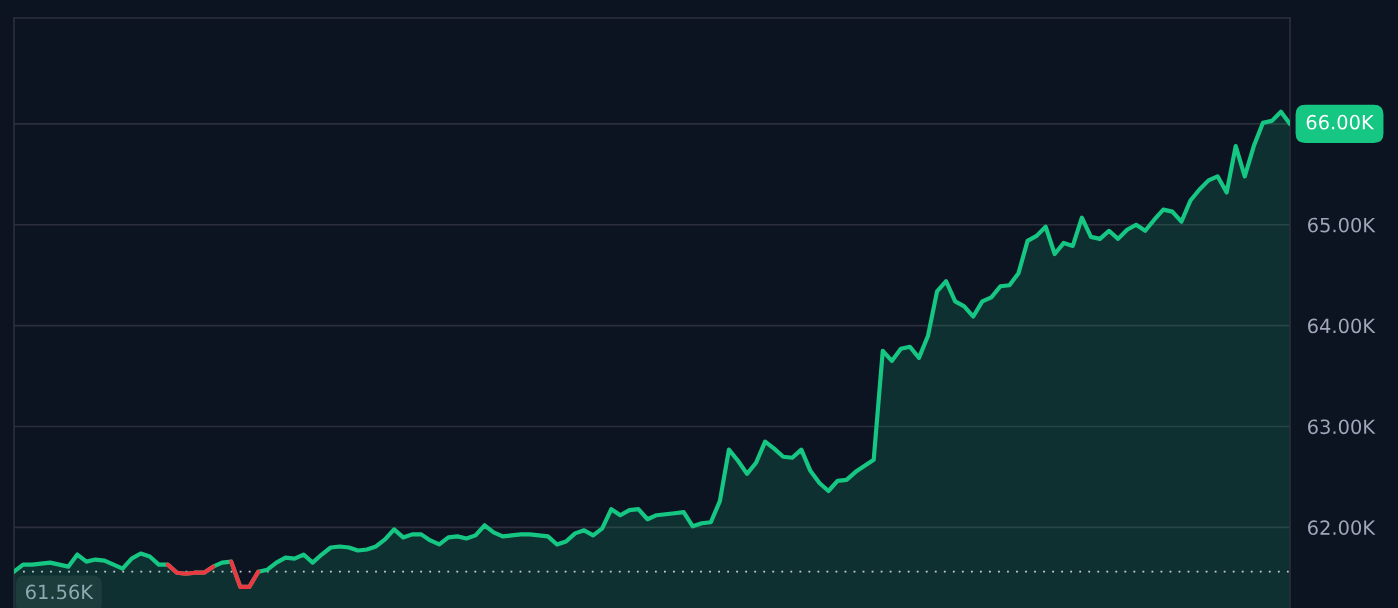 This screenshot has width=1398, height=608. Describe the element at coordinates (1342, 427) in the screenshot. I see `y-tick-label: 63.00K` at that location.